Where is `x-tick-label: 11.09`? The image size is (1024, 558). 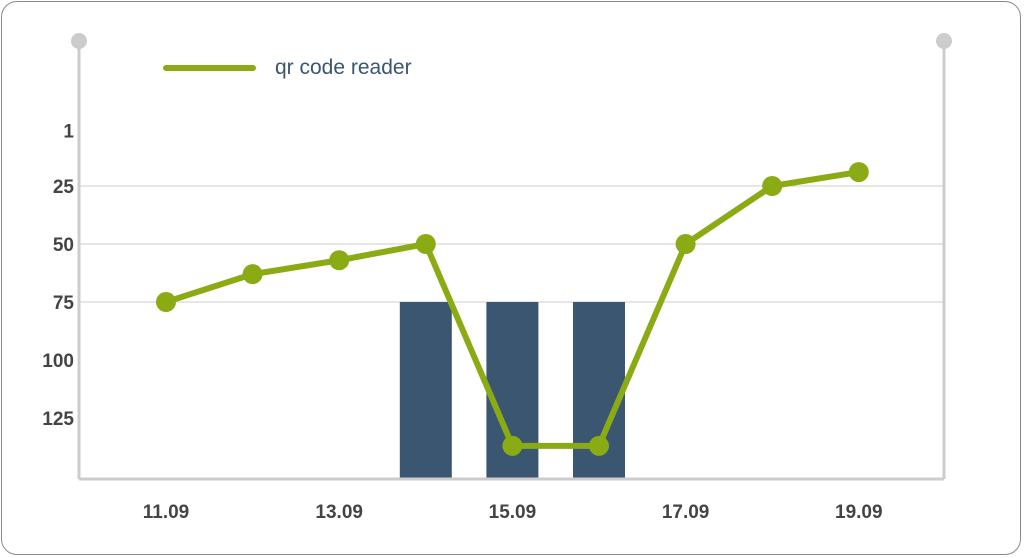 x-tick-label: 11.09 is located at coordinates (166, 512).